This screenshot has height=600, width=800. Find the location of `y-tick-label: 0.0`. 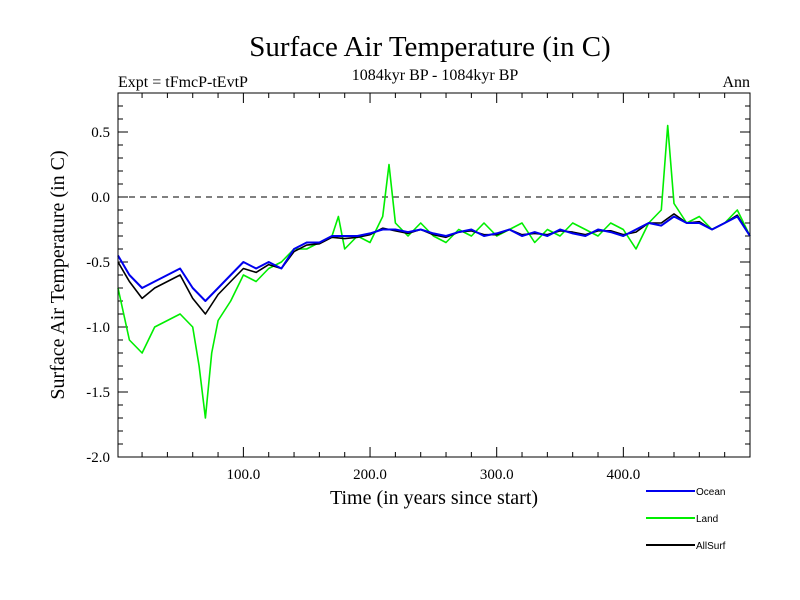

y-tick-label: 0.0 is located at coordinates (100, 198).